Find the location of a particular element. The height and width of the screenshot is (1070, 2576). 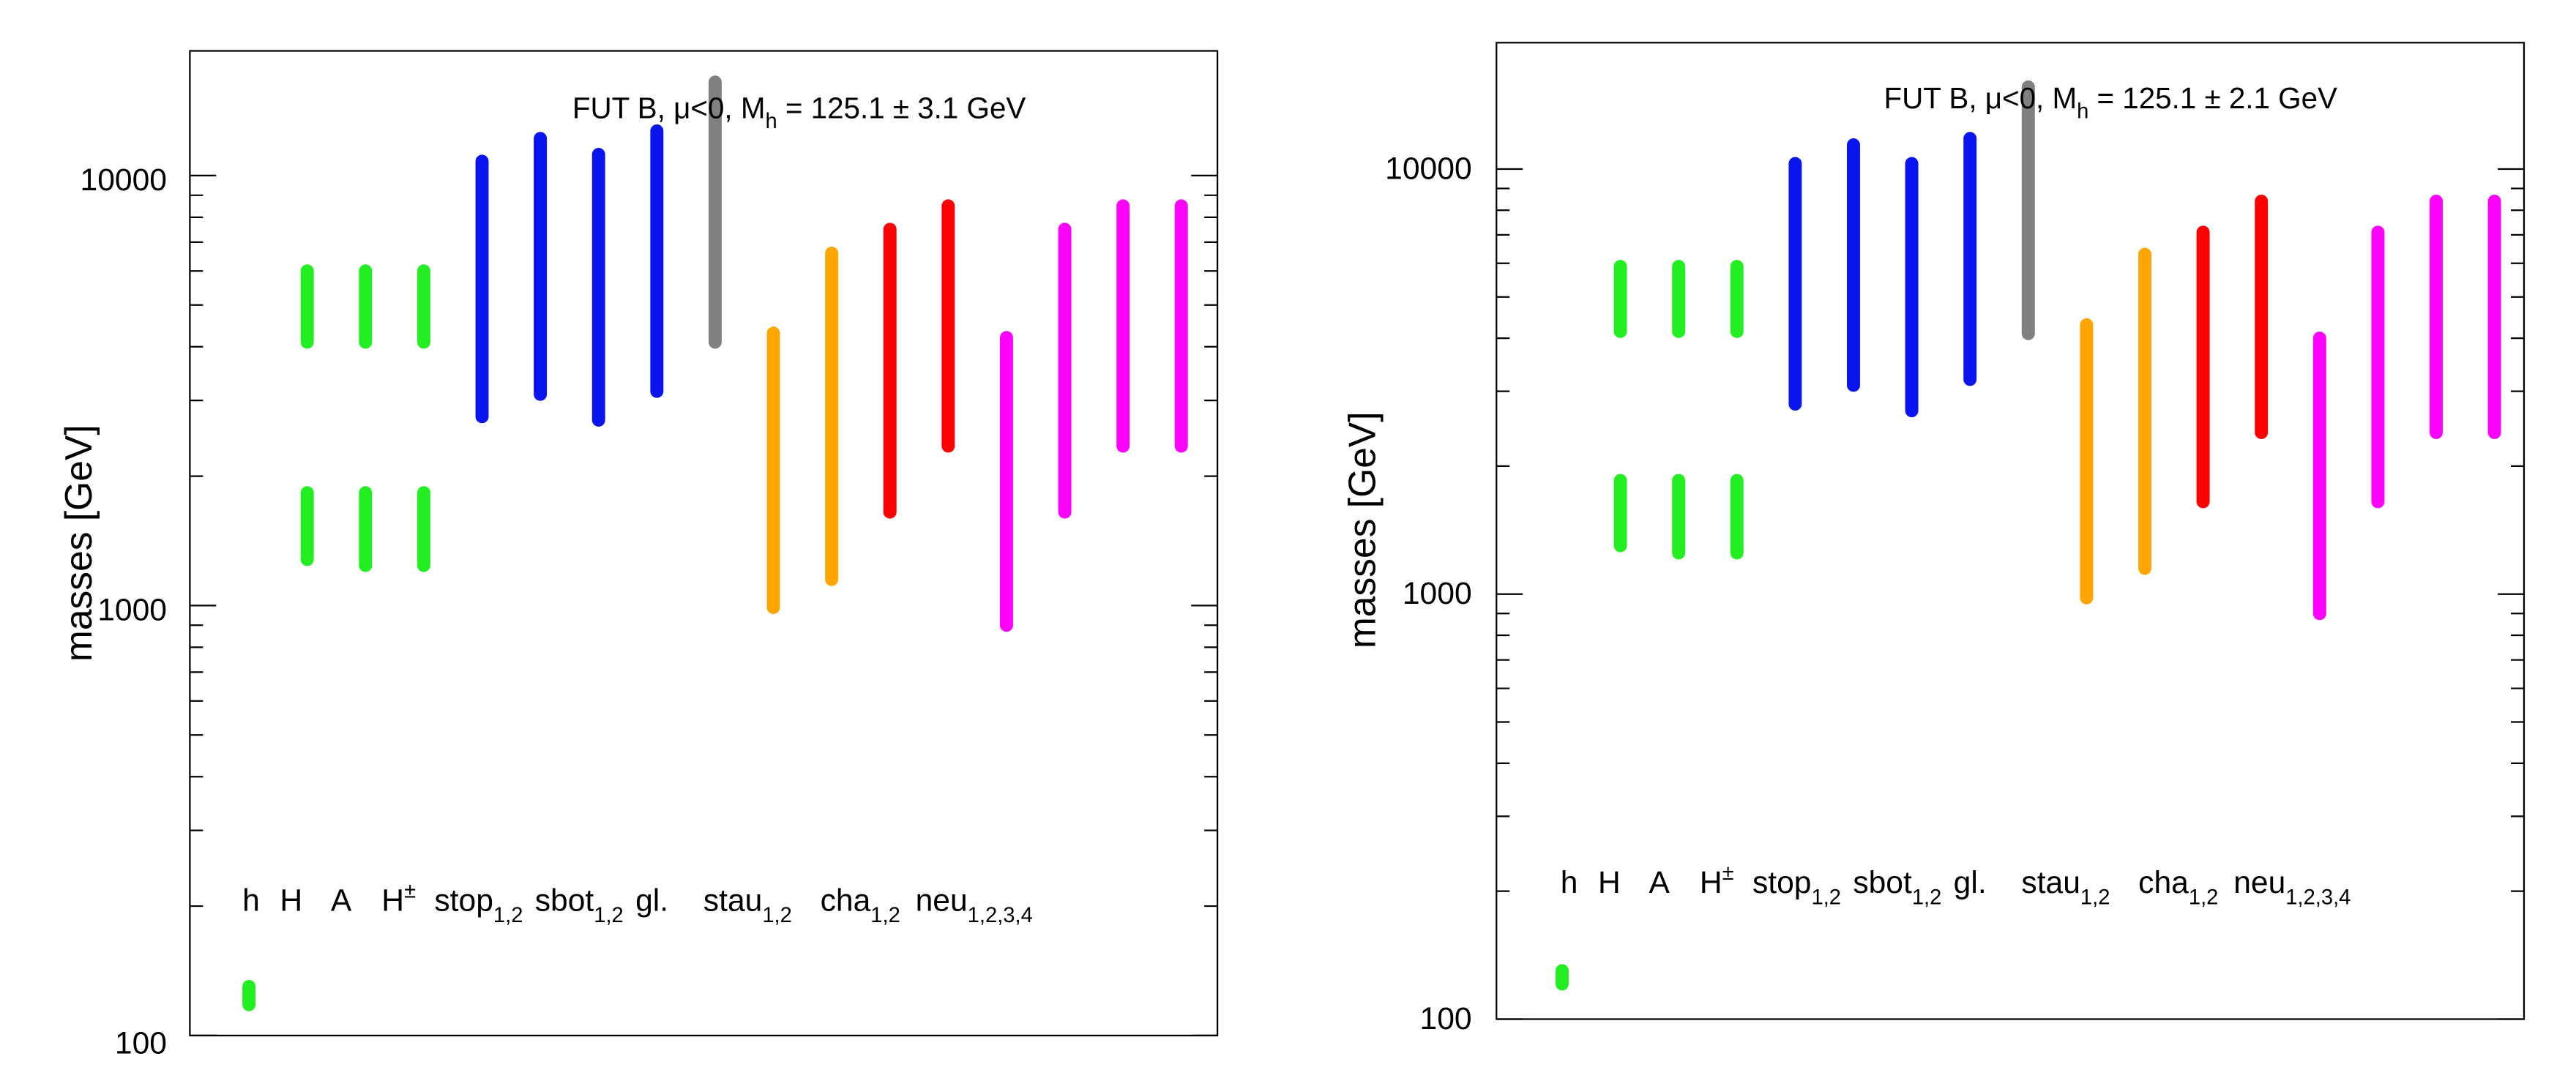

right-label-gl: gl. is located at coordinates (1970, 882).